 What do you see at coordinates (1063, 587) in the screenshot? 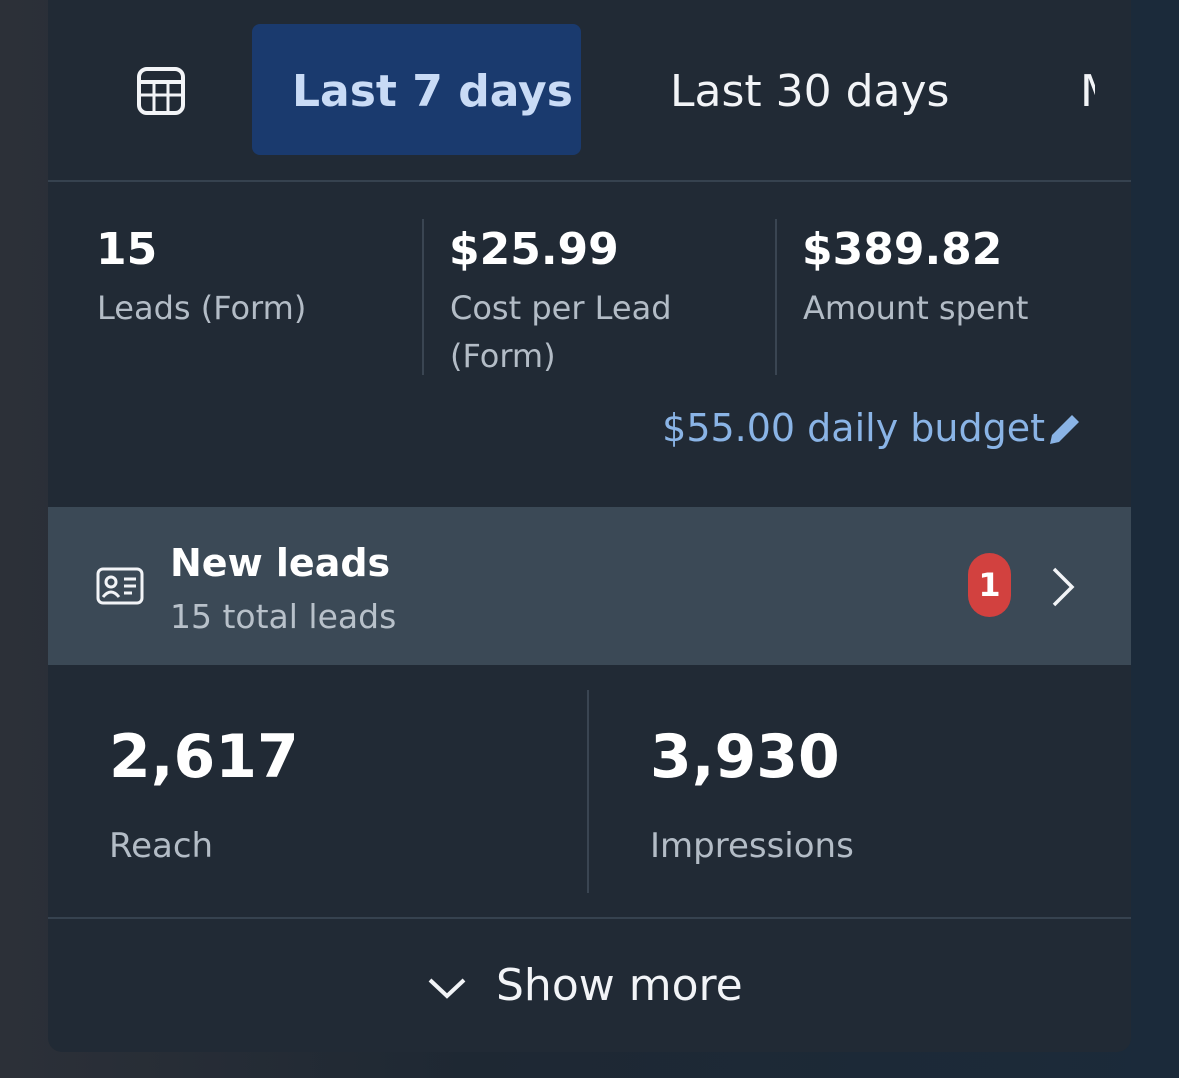
I see `chevron-right` at bounding box center [1063, 587].